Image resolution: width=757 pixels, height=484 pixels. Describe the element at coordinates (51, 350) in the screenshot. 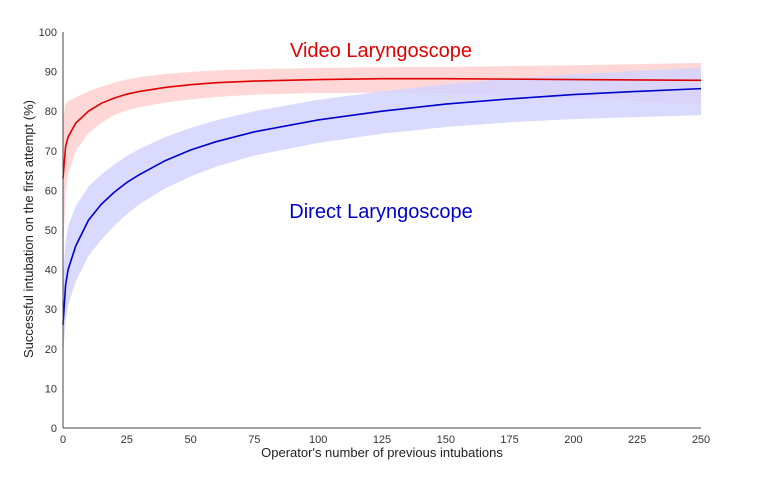

I see `y-tick-label: 20` at that location.